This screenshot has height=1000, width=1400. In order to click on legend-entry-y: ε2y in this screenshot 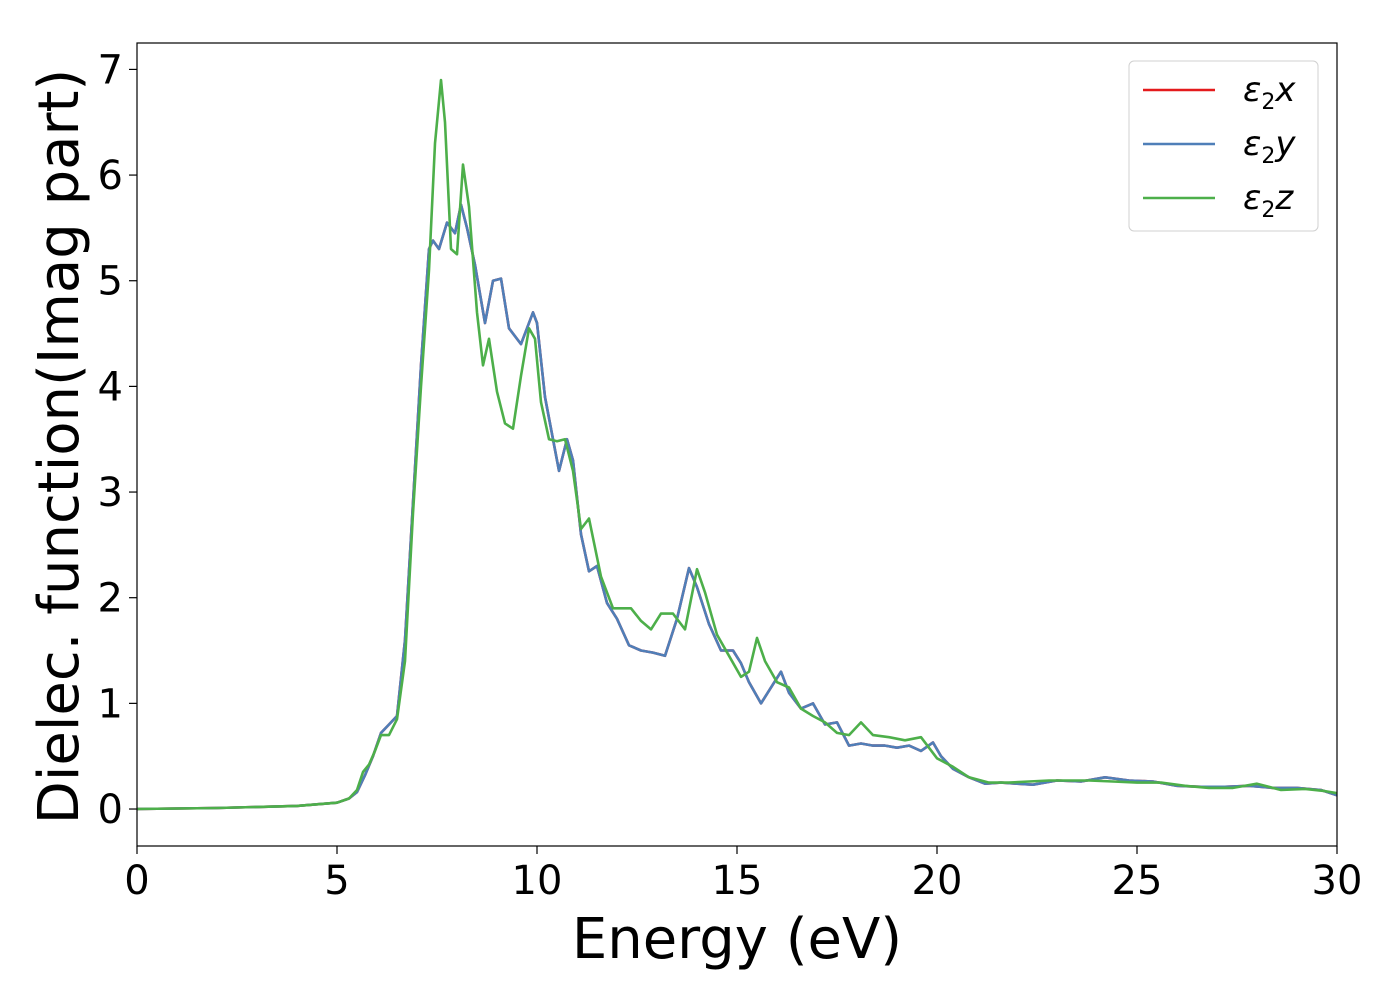, I will do `click(1219, 146)`.